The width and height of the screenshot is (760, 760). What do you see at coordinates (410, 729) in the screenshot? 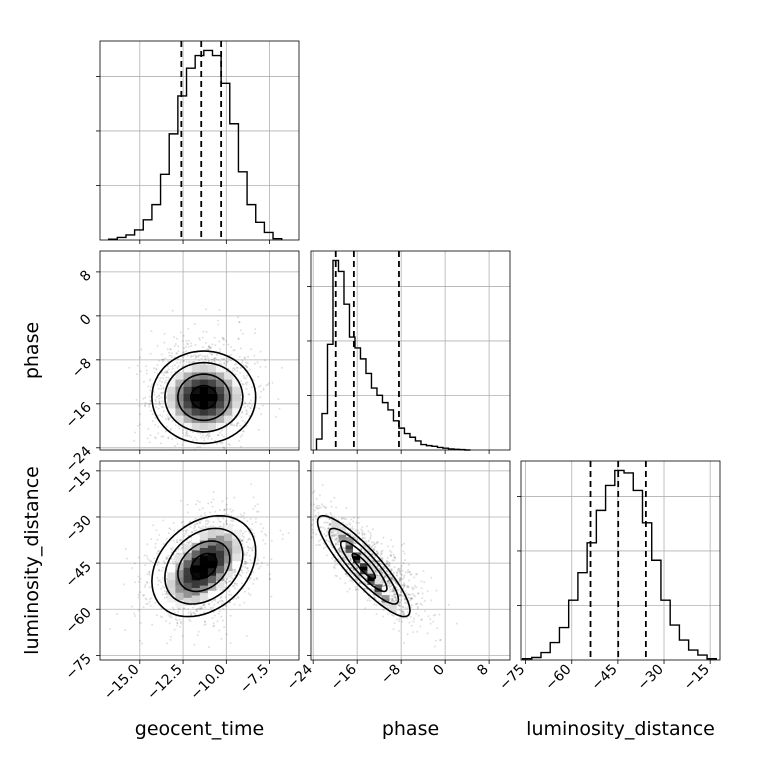
I see `x-axis-label-phase: phase` at bounding box center [410, 729].